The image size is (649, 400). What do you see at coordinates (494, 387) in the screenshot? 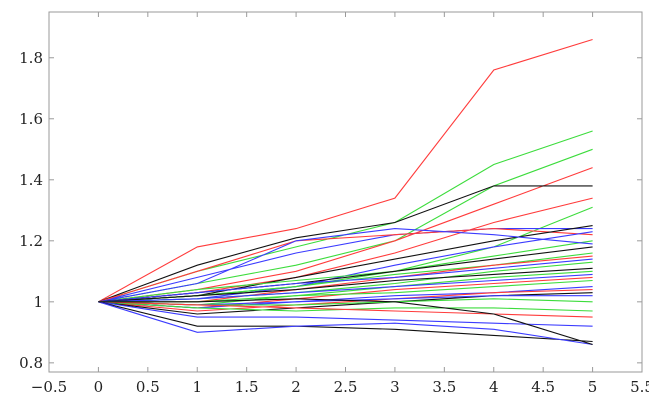
I see `x-tick-label: 4` at bounding box center [494, 387].